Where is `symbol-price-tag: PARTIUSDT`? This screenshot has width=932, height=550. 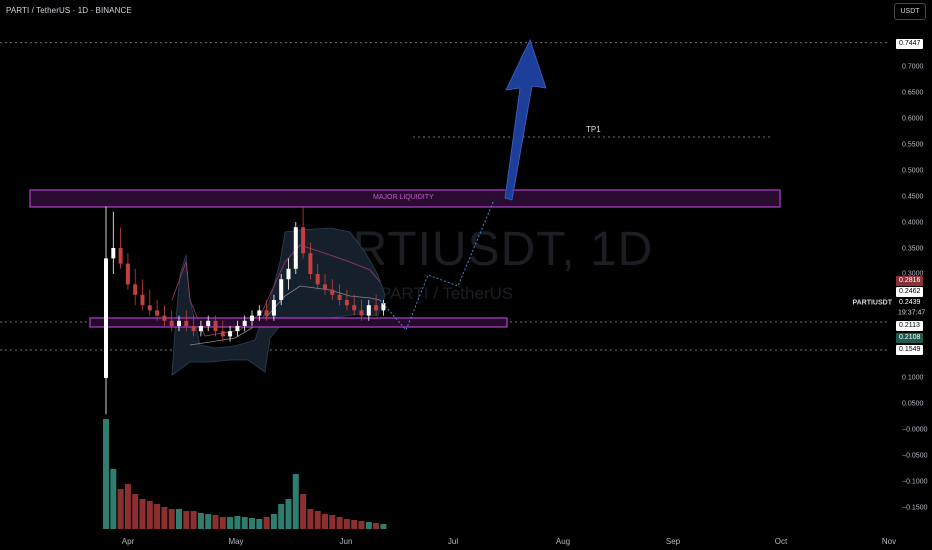 symbol-price-tag: PARTIUSDT is located at coordinates (872, 303).